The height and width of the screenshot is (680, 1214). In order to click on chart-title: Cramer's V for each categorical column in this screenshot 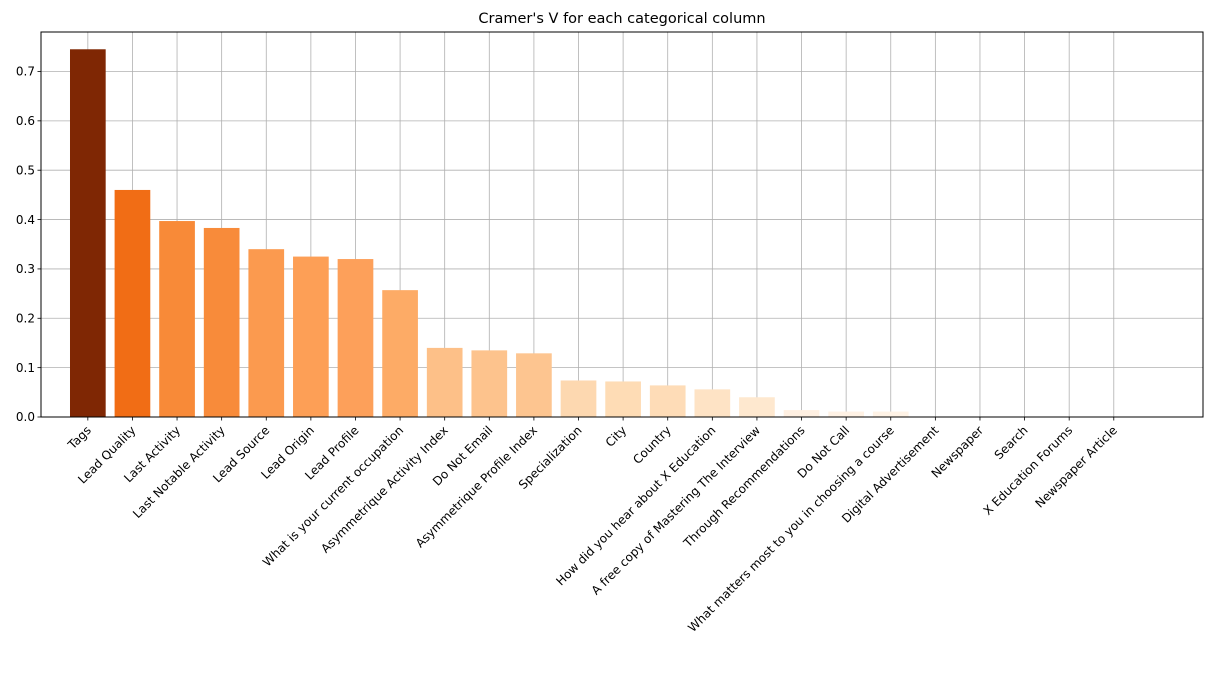, I will do `click(621, 19)`.